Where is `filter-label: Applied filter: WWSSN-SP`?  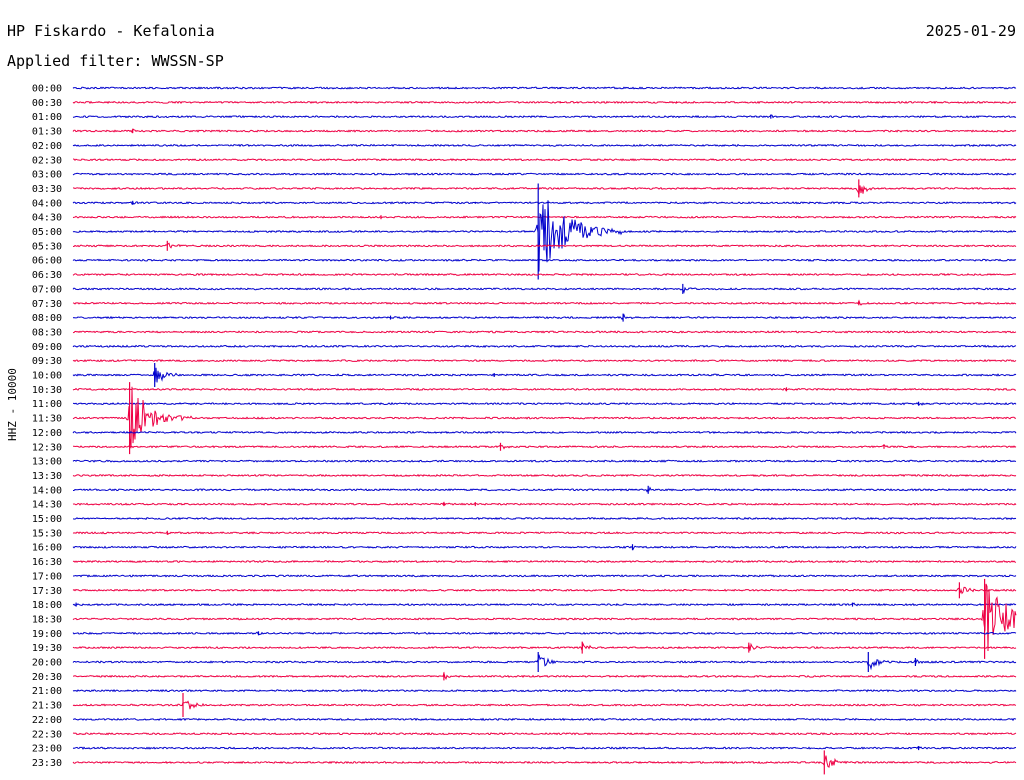 filter-label: Applied filter: WWSSN-SP is located at coordinates (115, 61).